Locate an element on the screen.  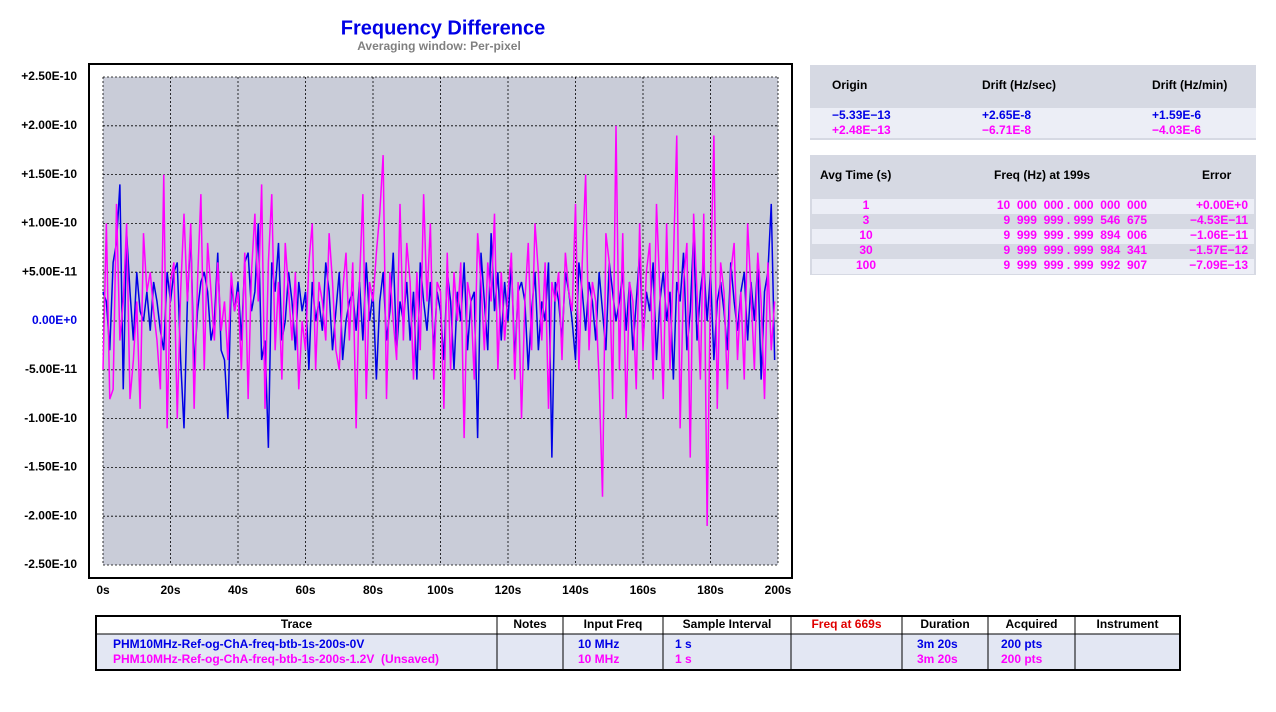
cell: −6.71E-8 is located at coordinates (1006, 130).